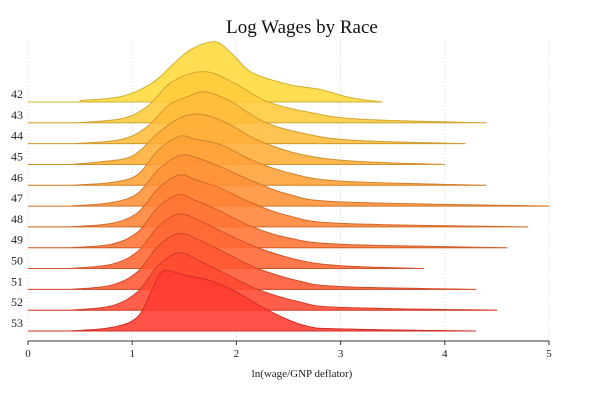 Image resolution: width=600 pixels, height=400 pixels. I want to click on category-label: 50, so click(17, 261).